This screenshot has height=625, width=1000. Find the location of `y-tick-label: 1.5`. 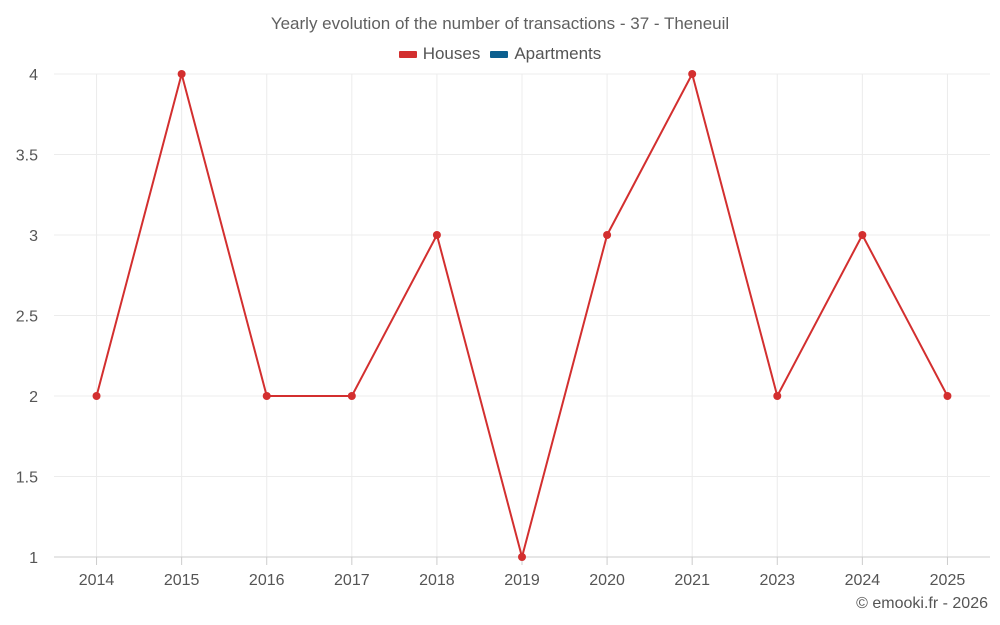

y-tick-label: 1.5 is located at coordinates (27, 478).